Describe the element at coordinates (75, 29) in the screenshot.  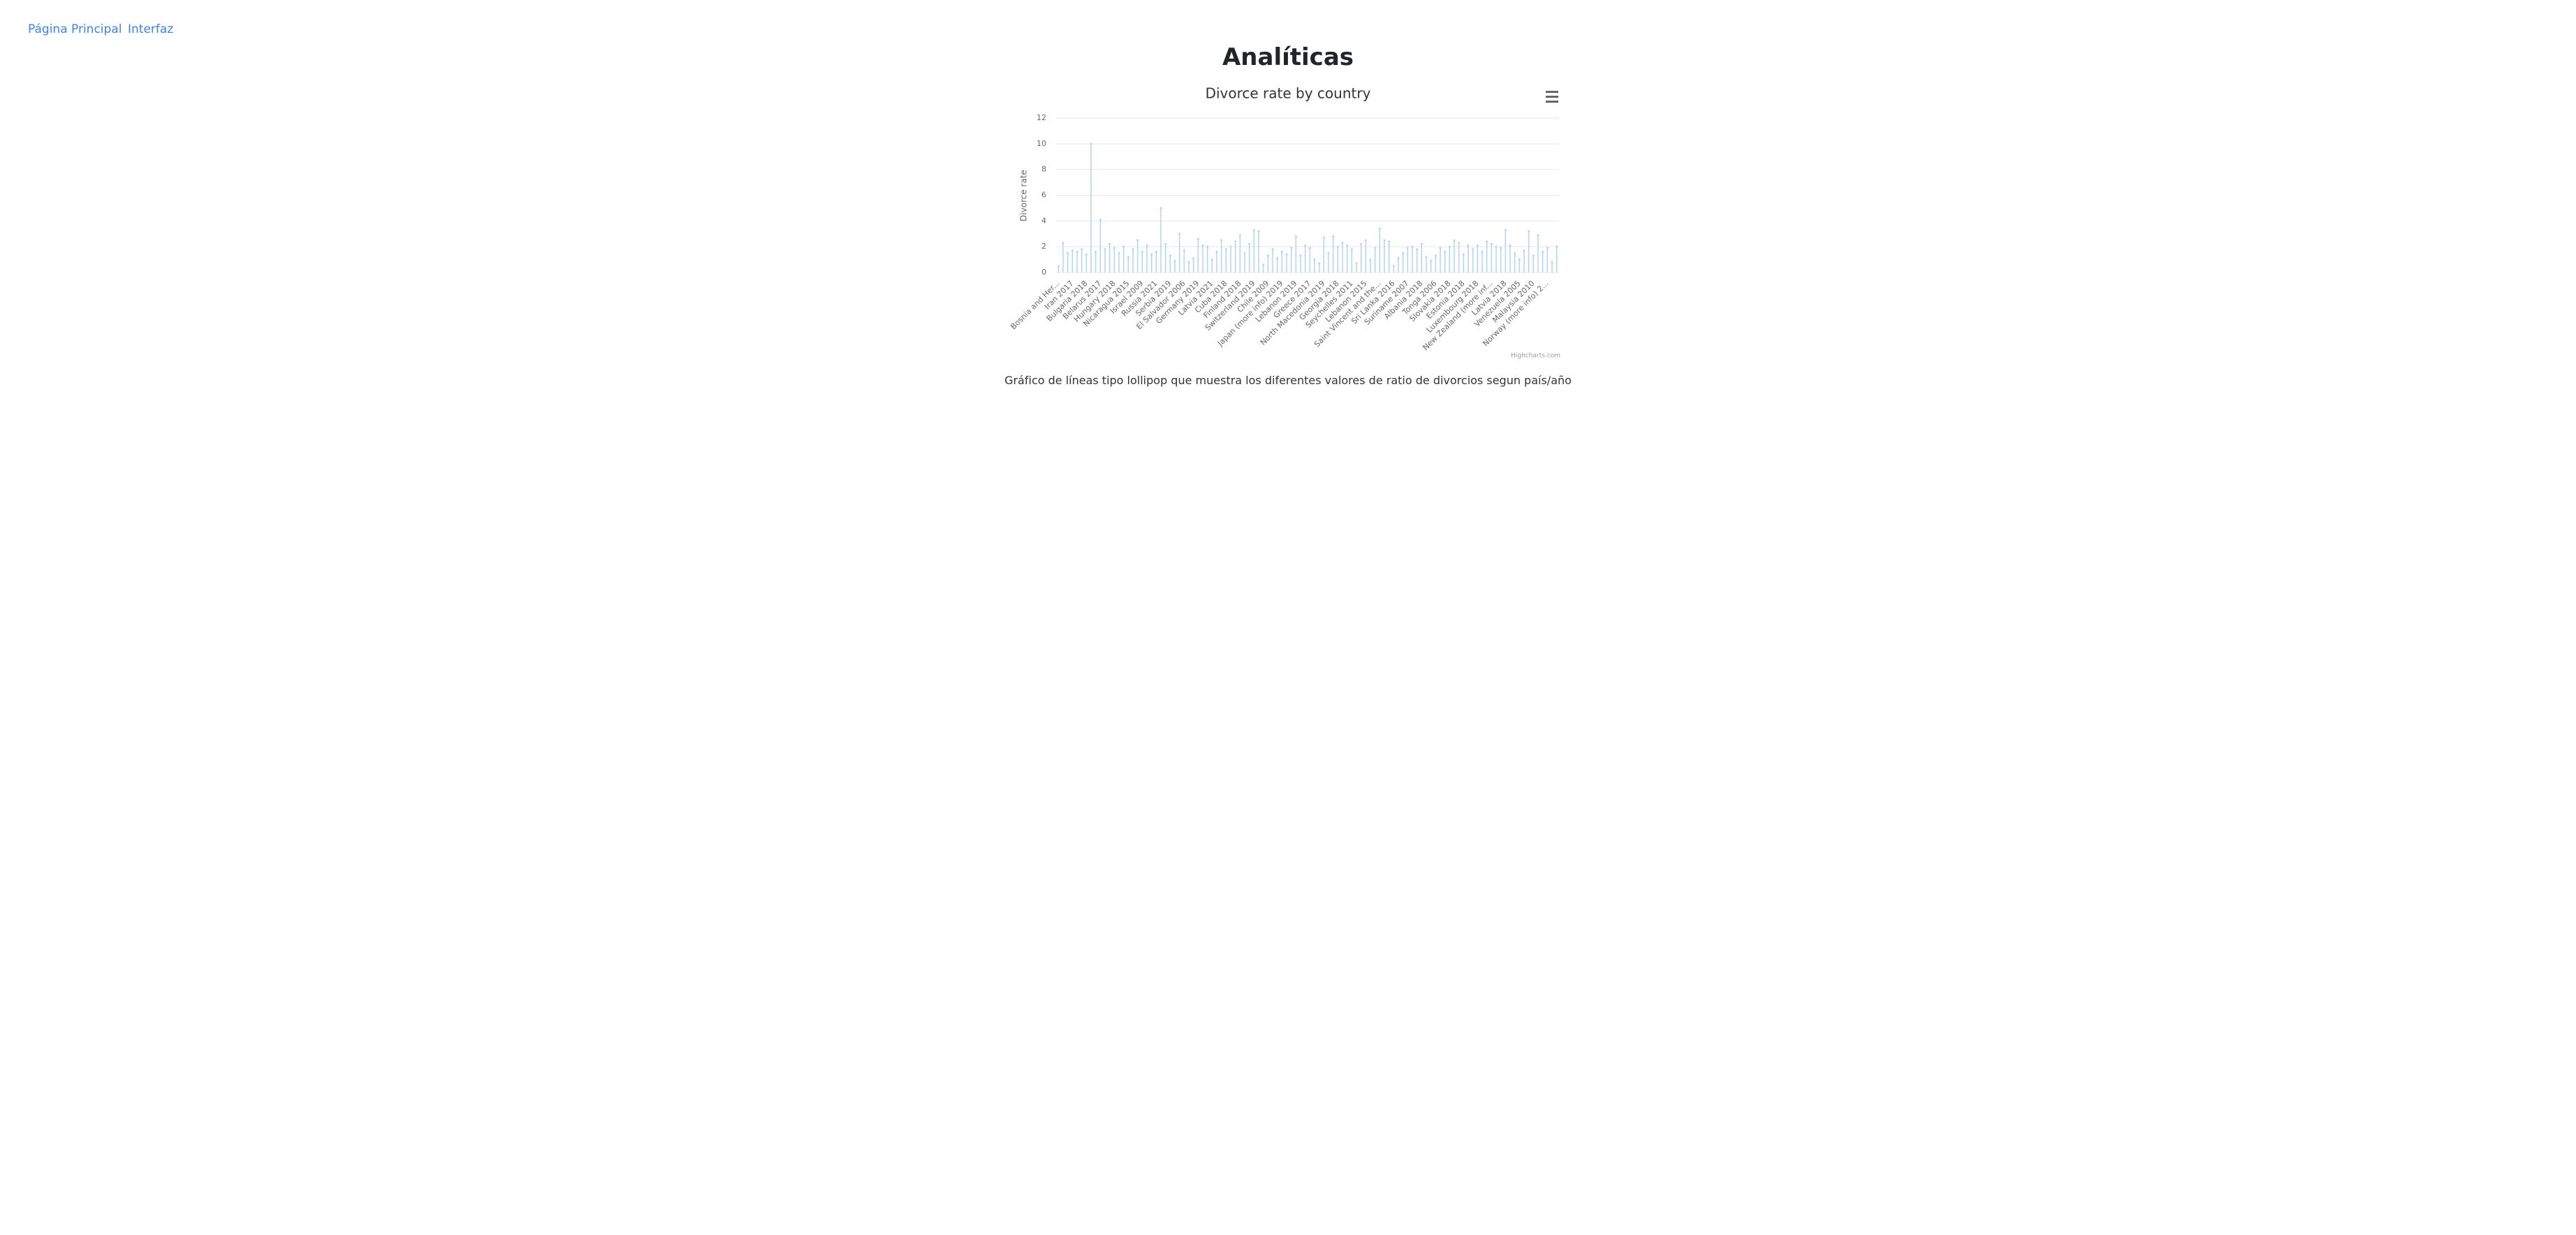
I see `nav-link: Página Principal` at that location.